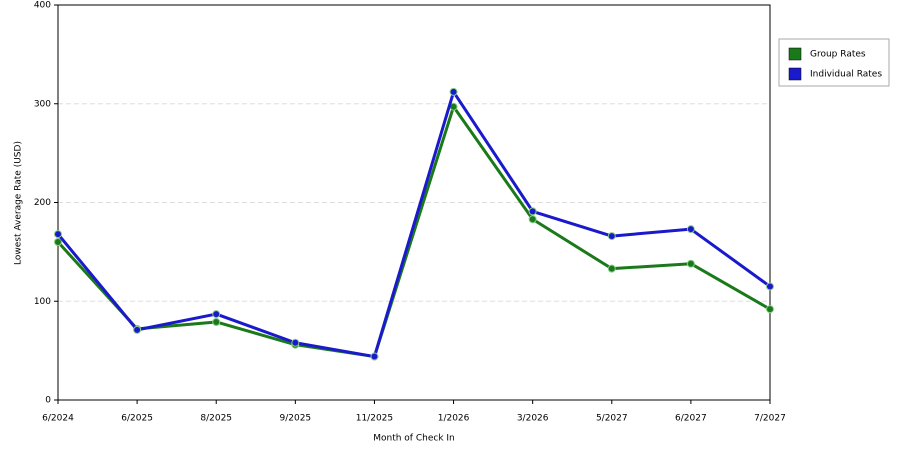 The image size is (900, 450). Describe the element at coordinates (691, 419) in the screenshot. I see `x-tick-label: 6/2027` at that location.